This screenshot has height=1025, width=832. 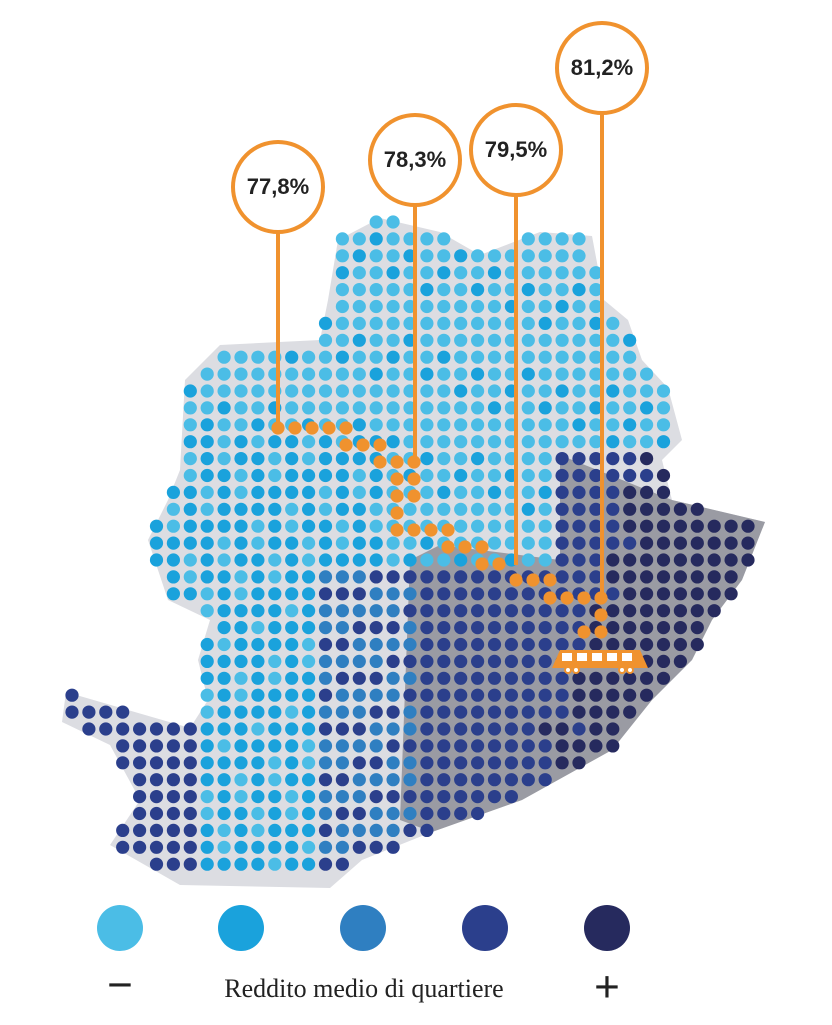 What do you see at coordinates (602, 68) in the screenshot?
I see `callout-circle` at bounding box center [602, 68].